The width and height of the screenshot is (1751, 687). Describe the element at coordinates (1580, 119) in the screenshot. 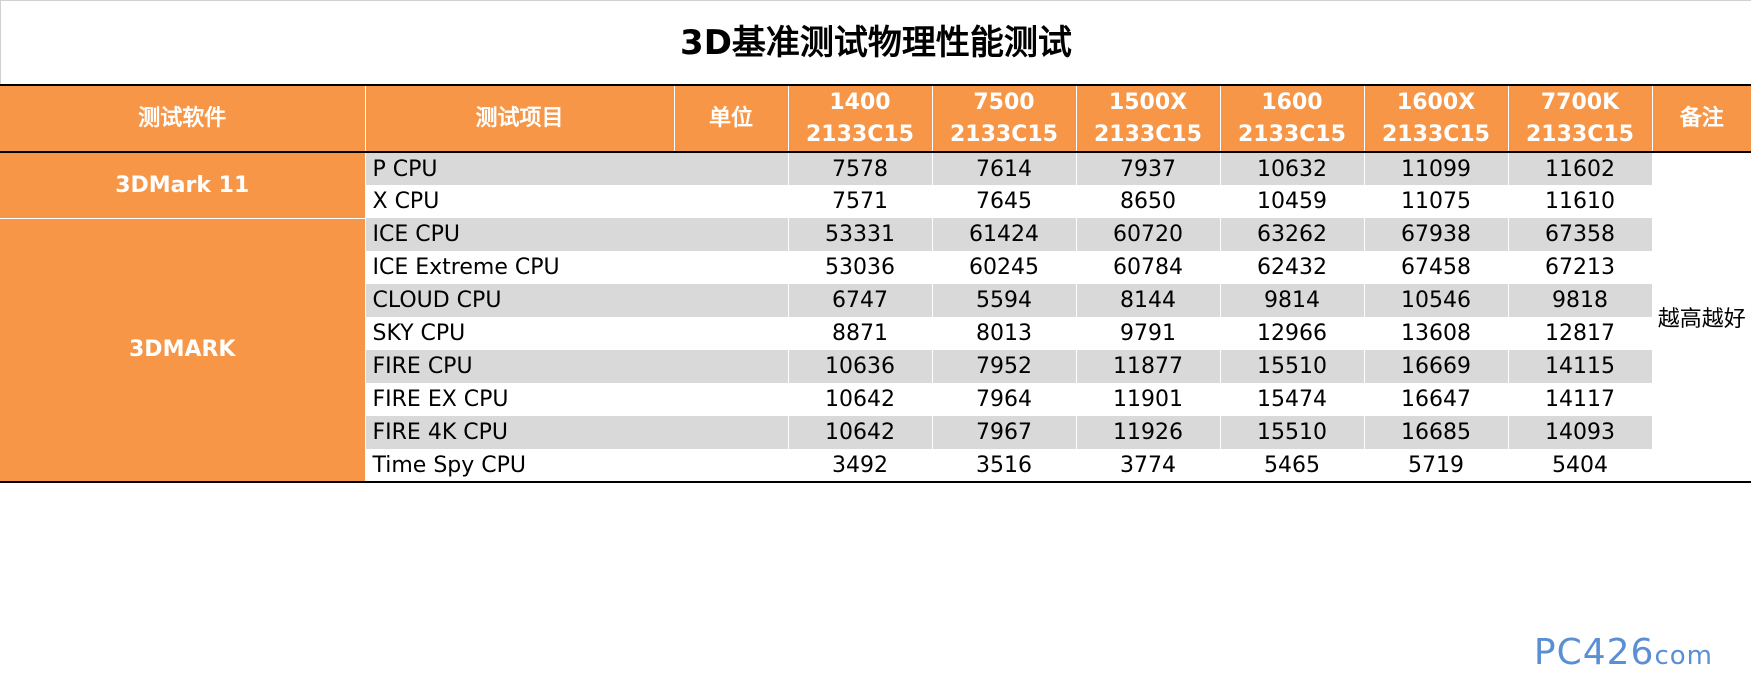

I see `header-cpu: 7700K 2133C15` at that location.